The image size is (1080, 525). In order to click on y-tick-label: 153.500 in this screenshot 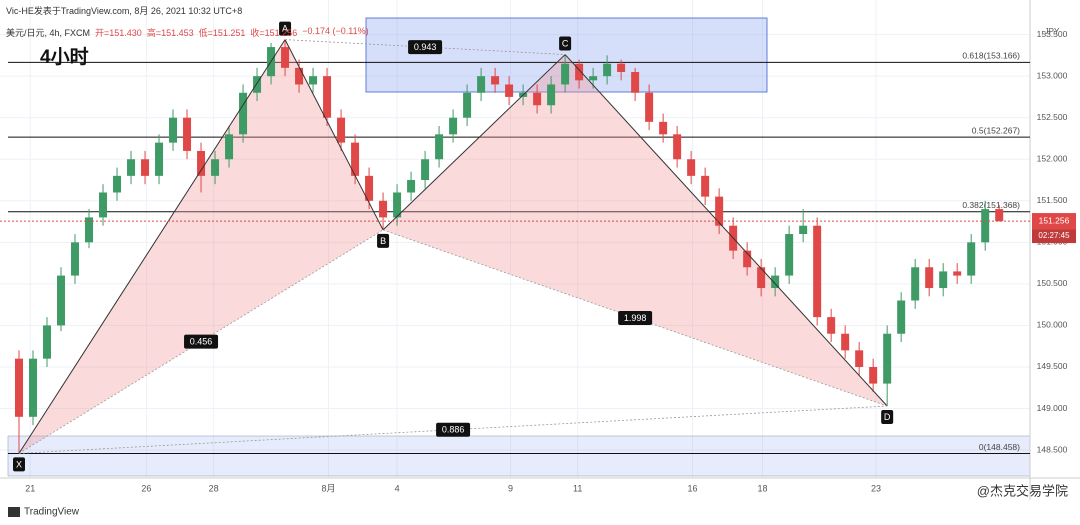, I will do `click(1052, 34)`.